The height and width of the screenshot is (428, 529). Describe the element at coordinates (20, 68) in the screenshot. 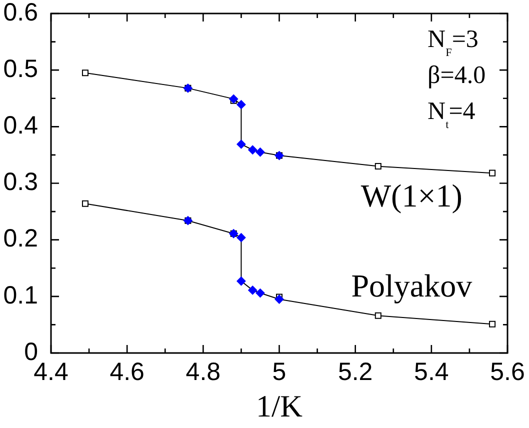

I see `y-tick-label: 0.5` at that location.